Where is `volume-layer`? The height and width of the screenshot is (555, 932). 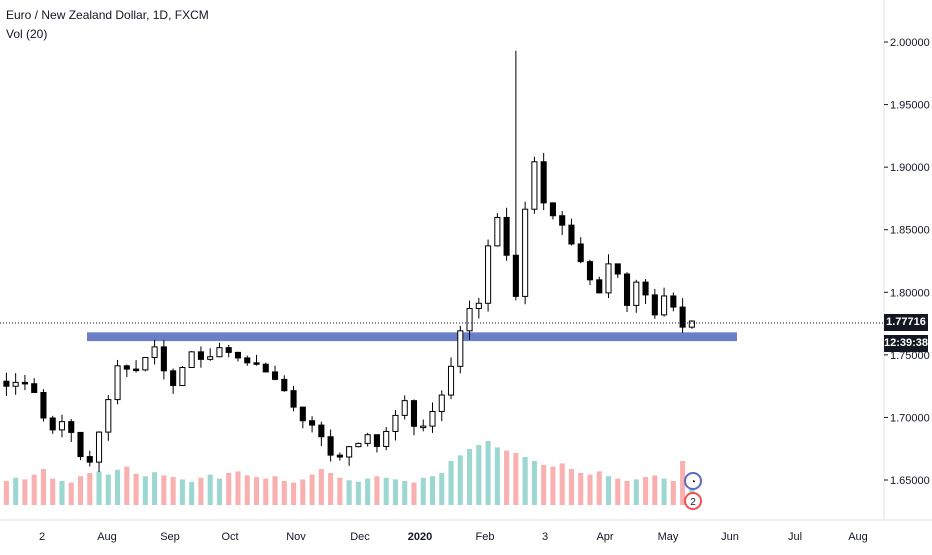
volume-layer is located at coordinates (349, 473).